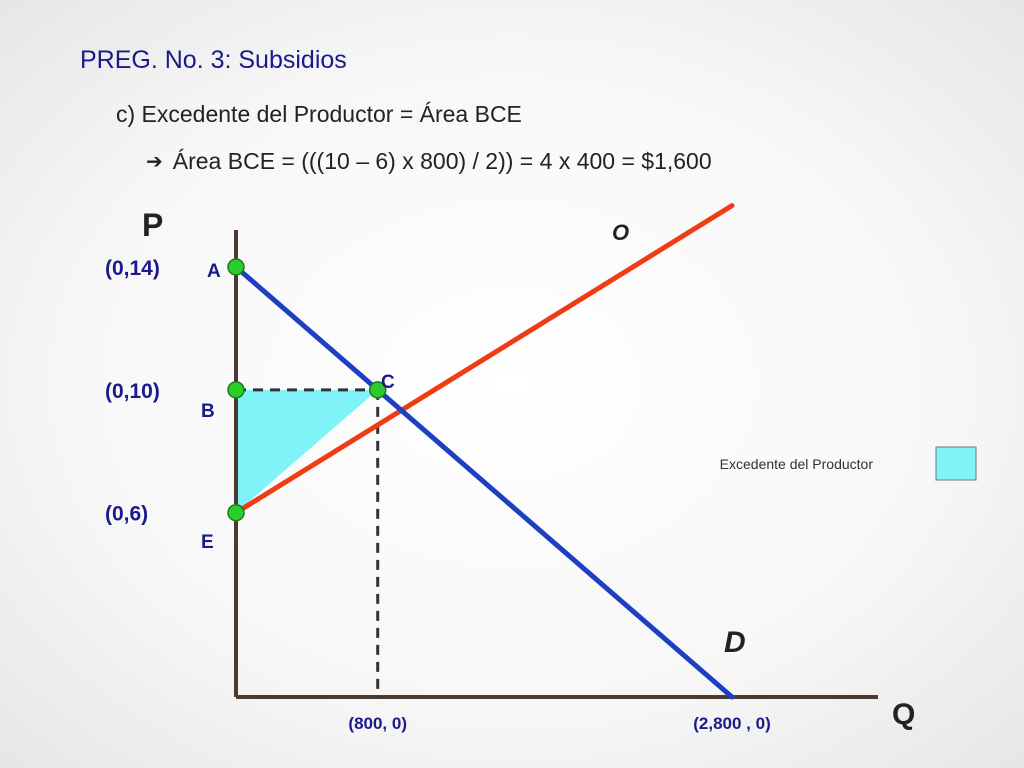 The image size is (1024, 768). What do you see at coordinates (735, 642) in the screenshot?
I see `demand-curve-label: D` at bounding box center [735, 642].